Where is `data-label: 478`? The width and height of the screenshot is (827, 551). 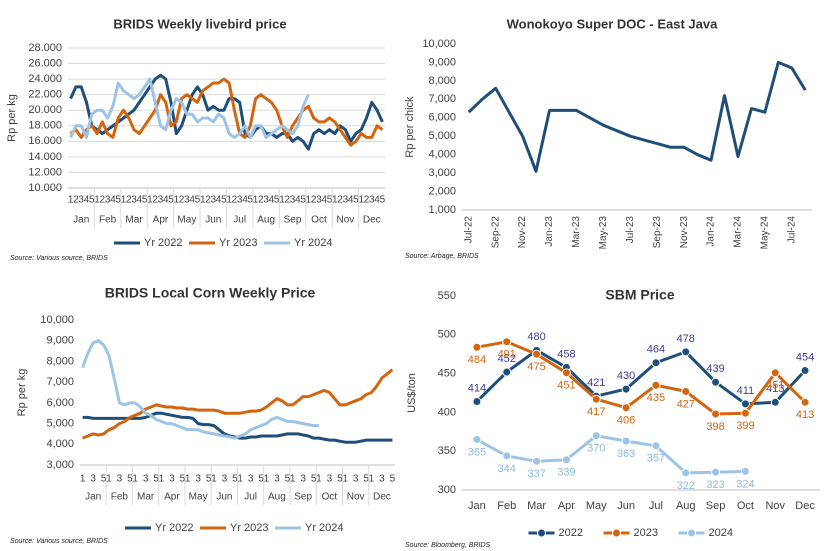
data-label: 478 is located at coordinates (686, 339).